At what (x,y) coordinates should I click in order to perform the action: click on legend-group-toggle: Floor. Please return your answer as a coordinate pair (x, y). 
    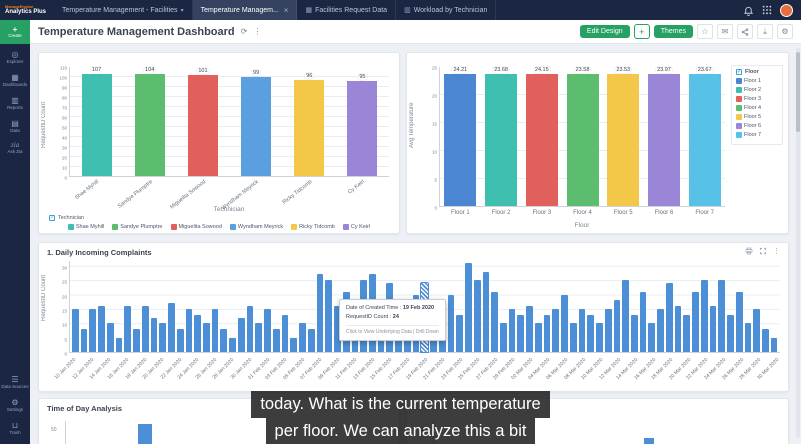
    Looking at the image, I should click on (757, 72).